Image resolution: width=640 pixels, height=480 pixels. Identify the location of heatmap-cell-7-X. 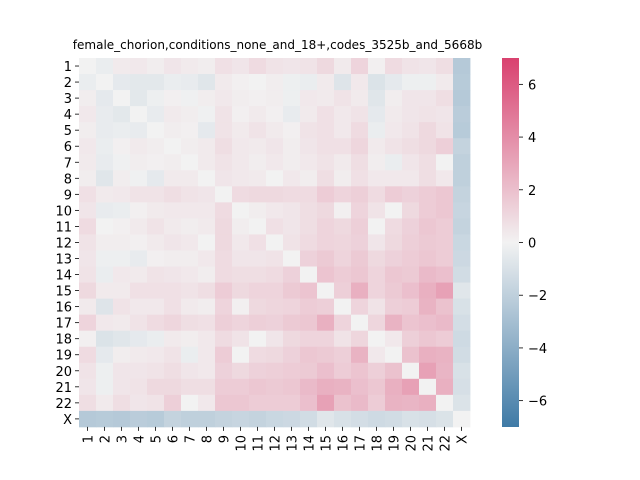
(462, 162).